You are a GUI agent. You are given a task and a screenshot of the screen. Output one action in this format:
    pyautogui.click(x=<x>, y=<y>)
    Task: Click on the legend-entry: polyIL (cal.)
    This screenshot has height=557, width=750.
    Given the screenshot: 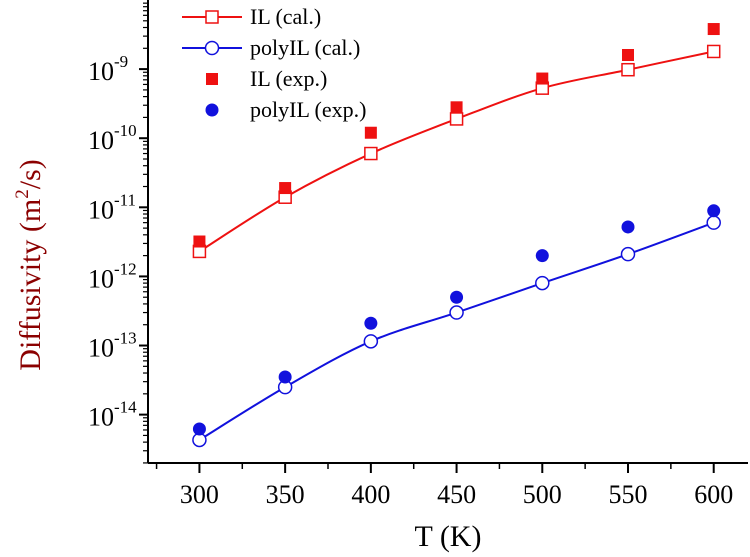 What is the action you would take?
    pyautogui.click(x=271, y=47)
    